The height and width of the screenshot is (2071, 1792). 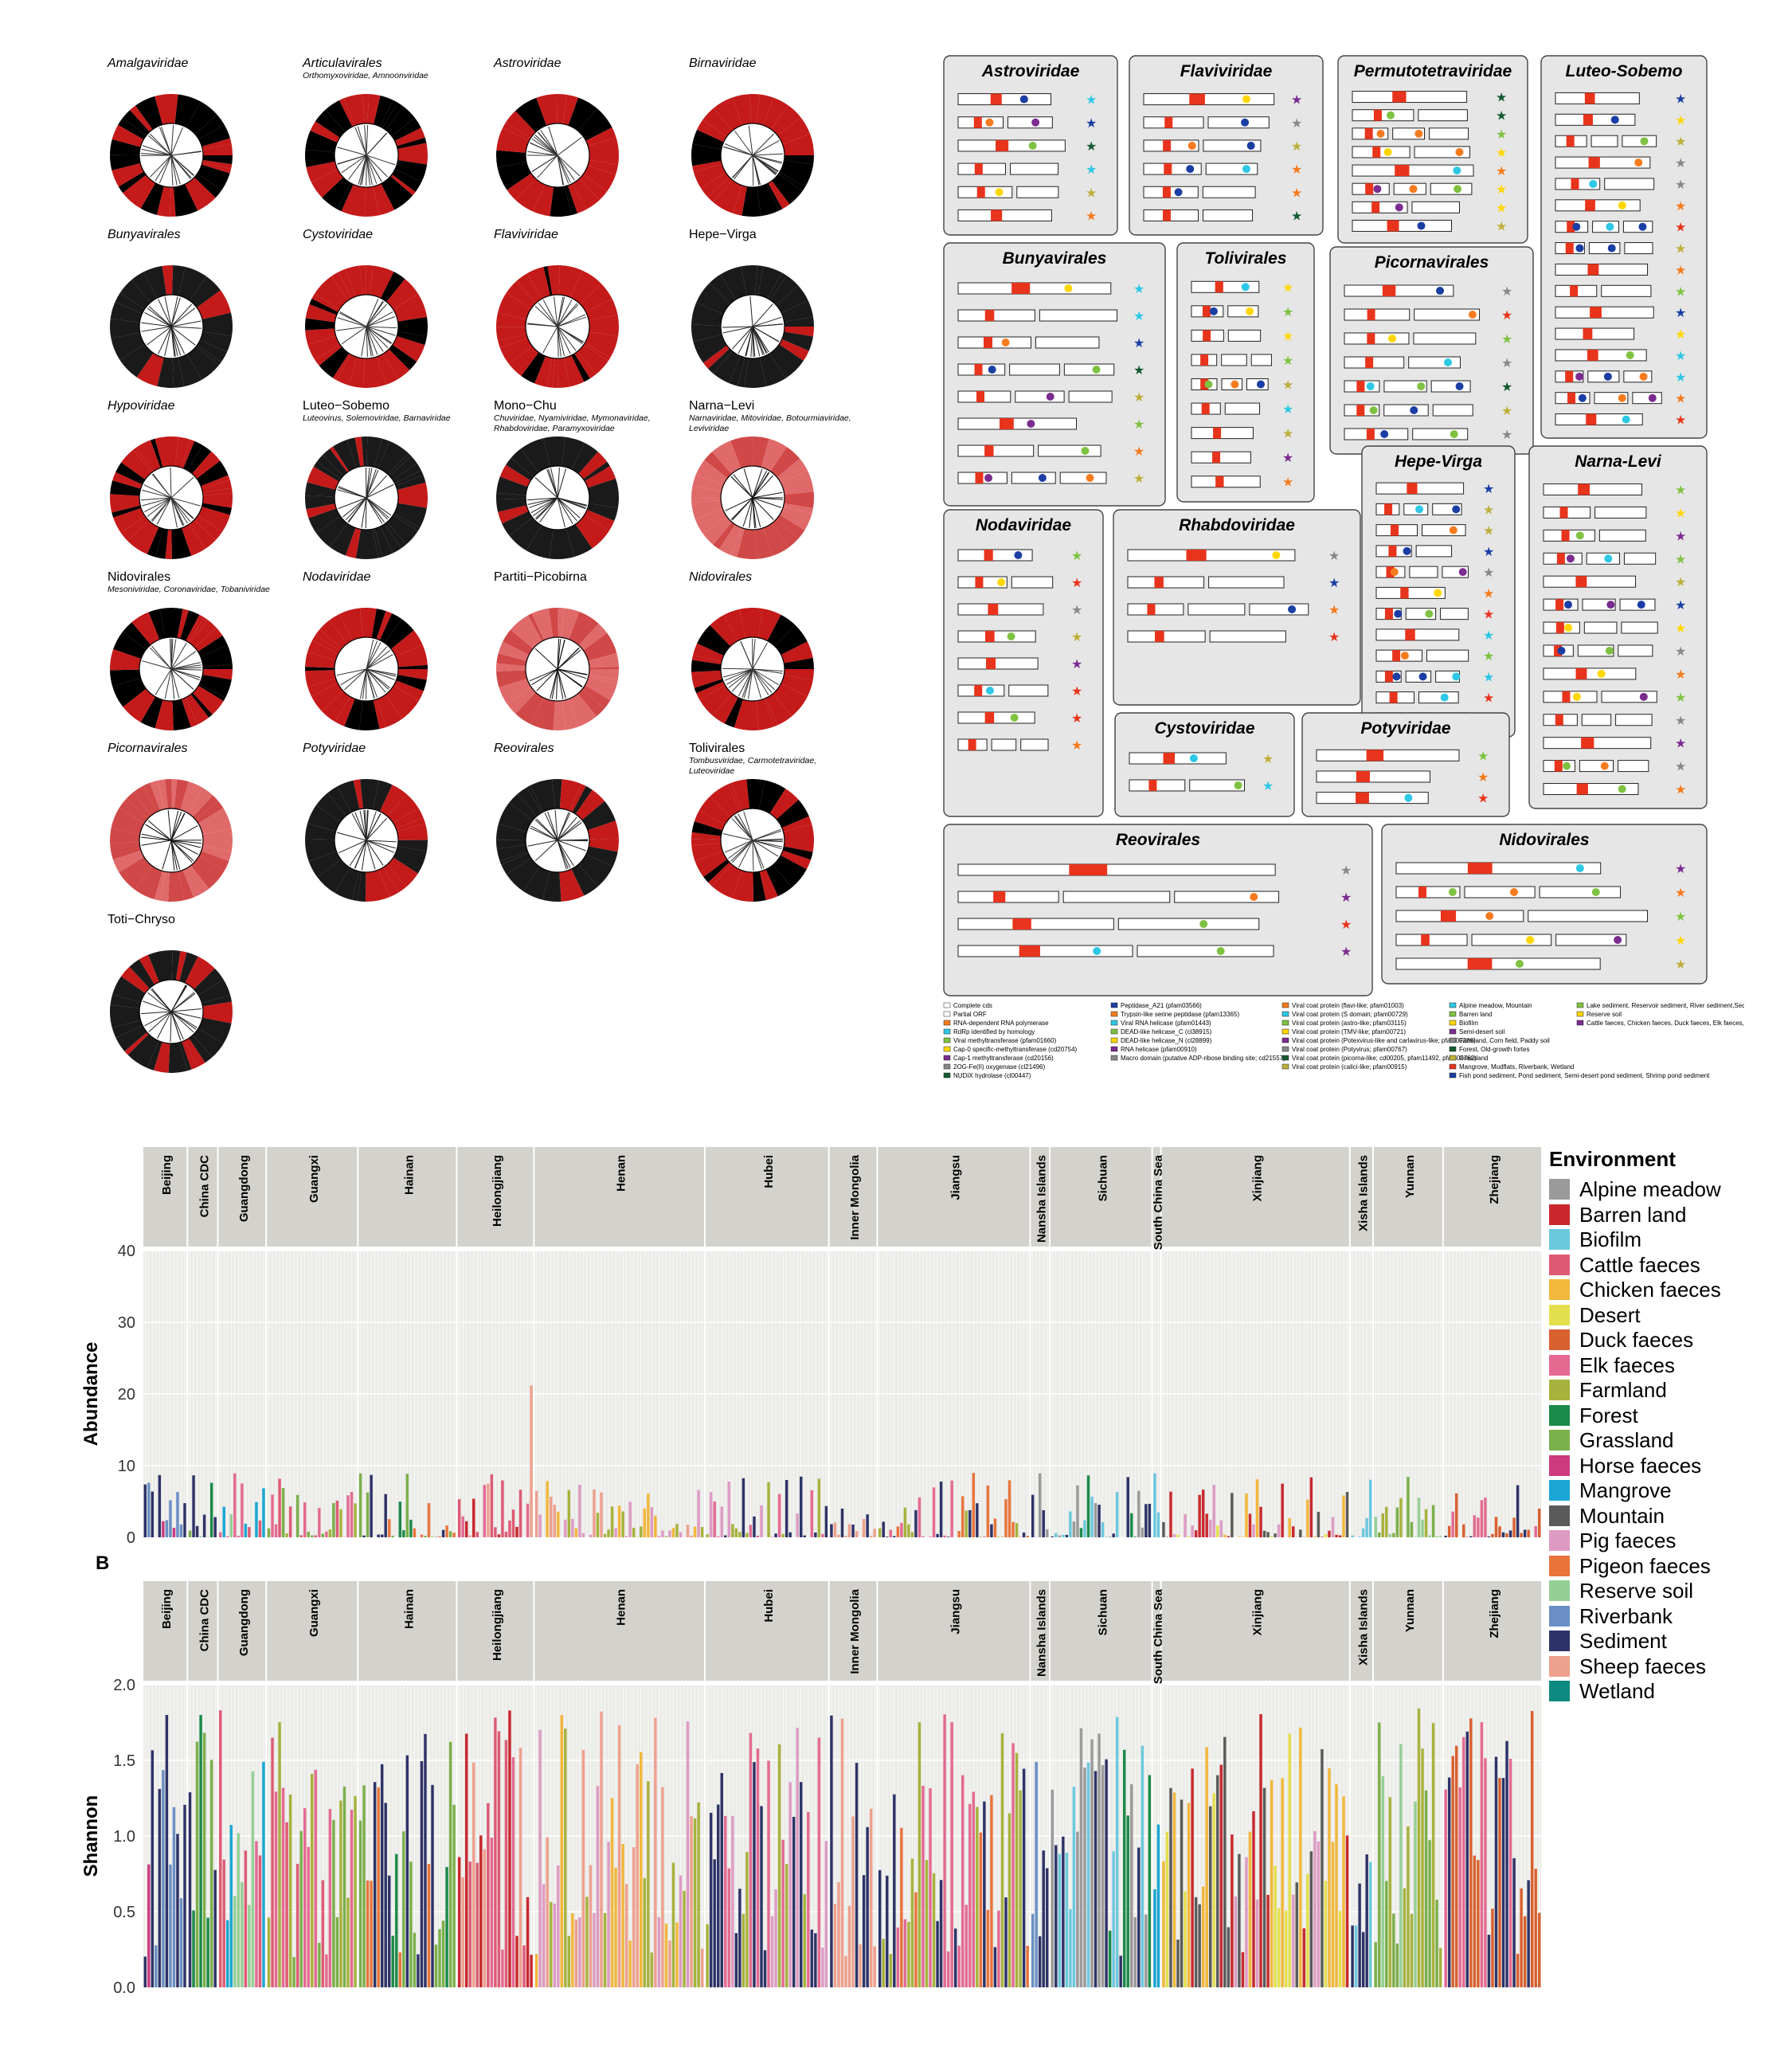 I want to click on tree-title: Mono−Chu, so click(x=525, y=406).